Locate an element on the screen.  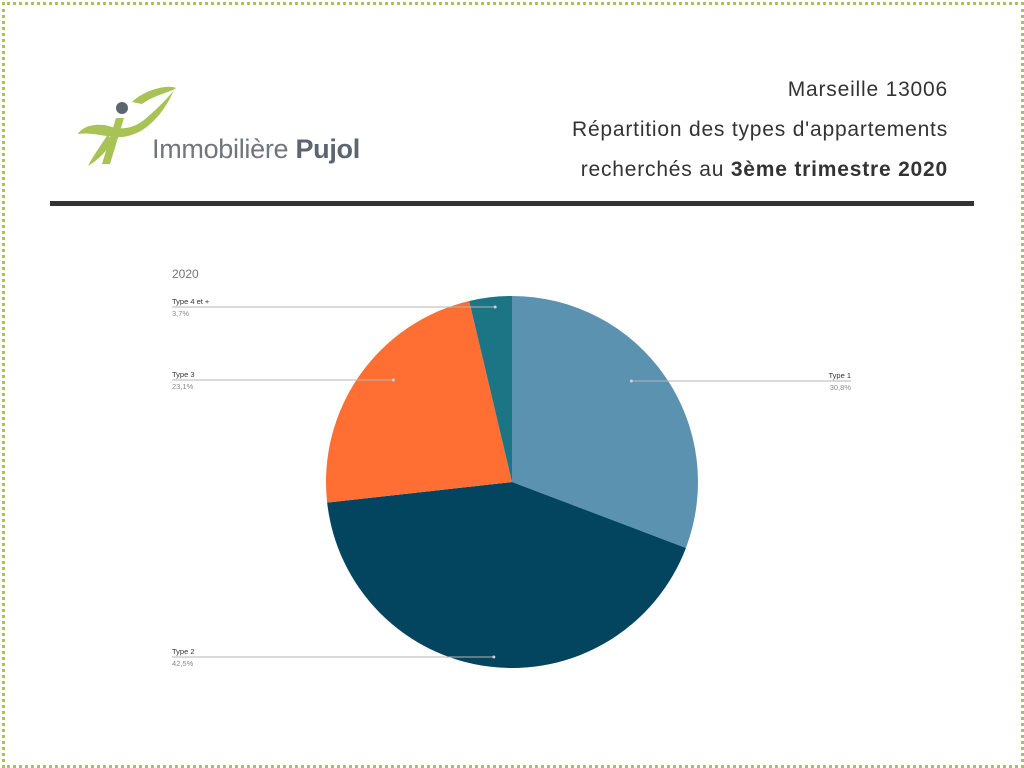
chart-title: 2020 is located at coordinates (185, 274).